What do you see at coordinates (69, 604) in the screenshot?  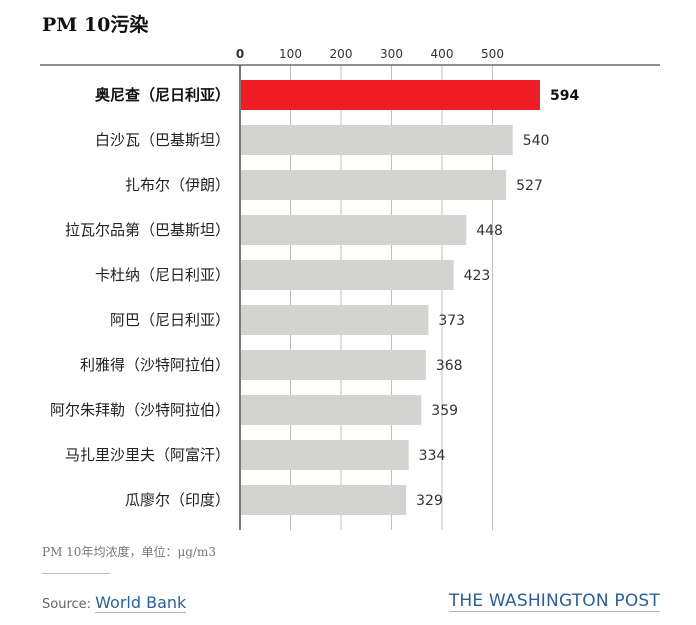 I see `source-prefix: Source:` at bounding box center [69, 604].